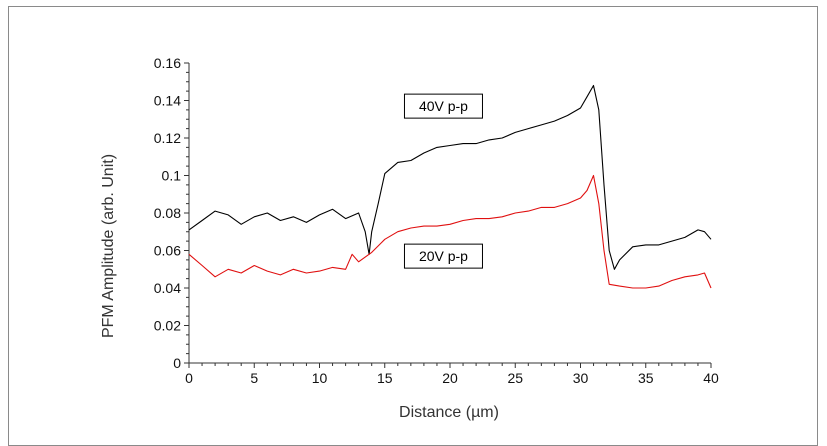 The width and height of the screenshot is (827, 446). Describe the element at coordinates (581, 378) in the screenshot. I see `x-tick-label: 30` at that location.